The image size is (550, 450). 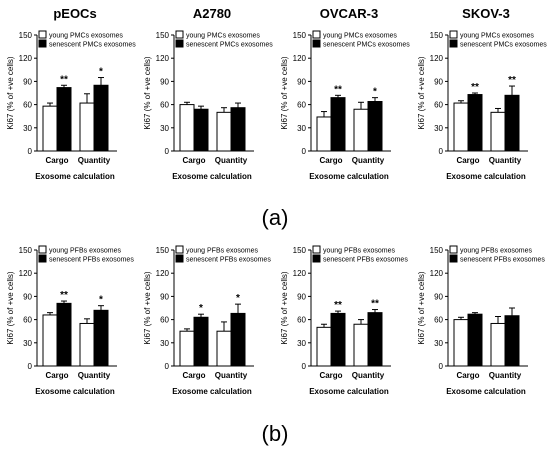 What do you see at coordinates (201, 341) in the screenshot?
I see `chart-6-bar-cargo-senescent` at bounding box center [201, 341].